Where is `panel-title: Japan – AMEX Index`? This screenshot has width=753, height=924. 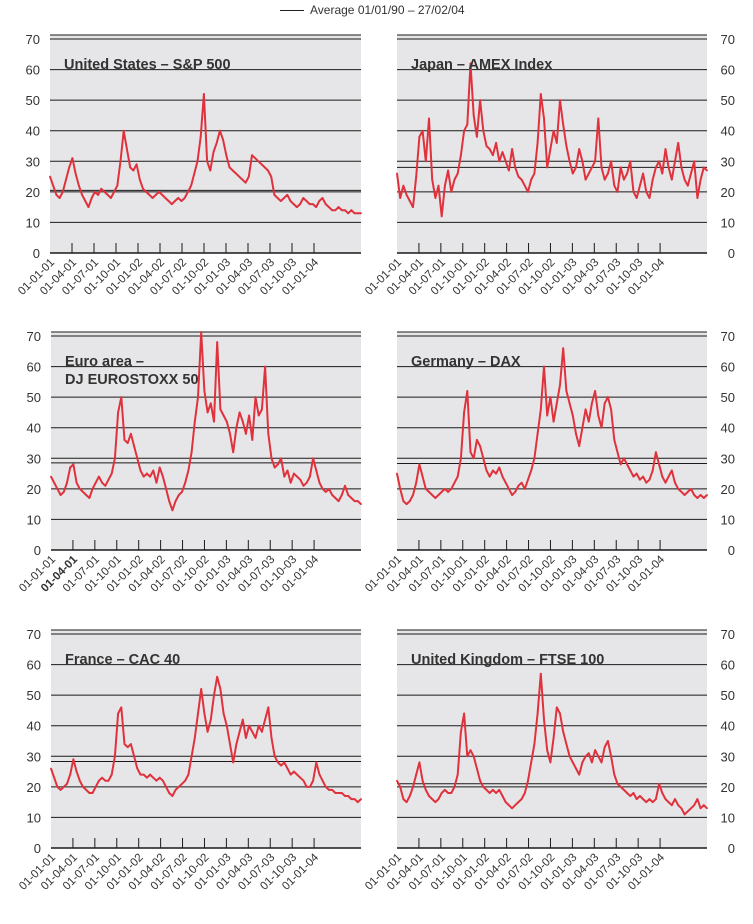
panel-title: Japan – AMEX Index is located at coordinates (481, 65).